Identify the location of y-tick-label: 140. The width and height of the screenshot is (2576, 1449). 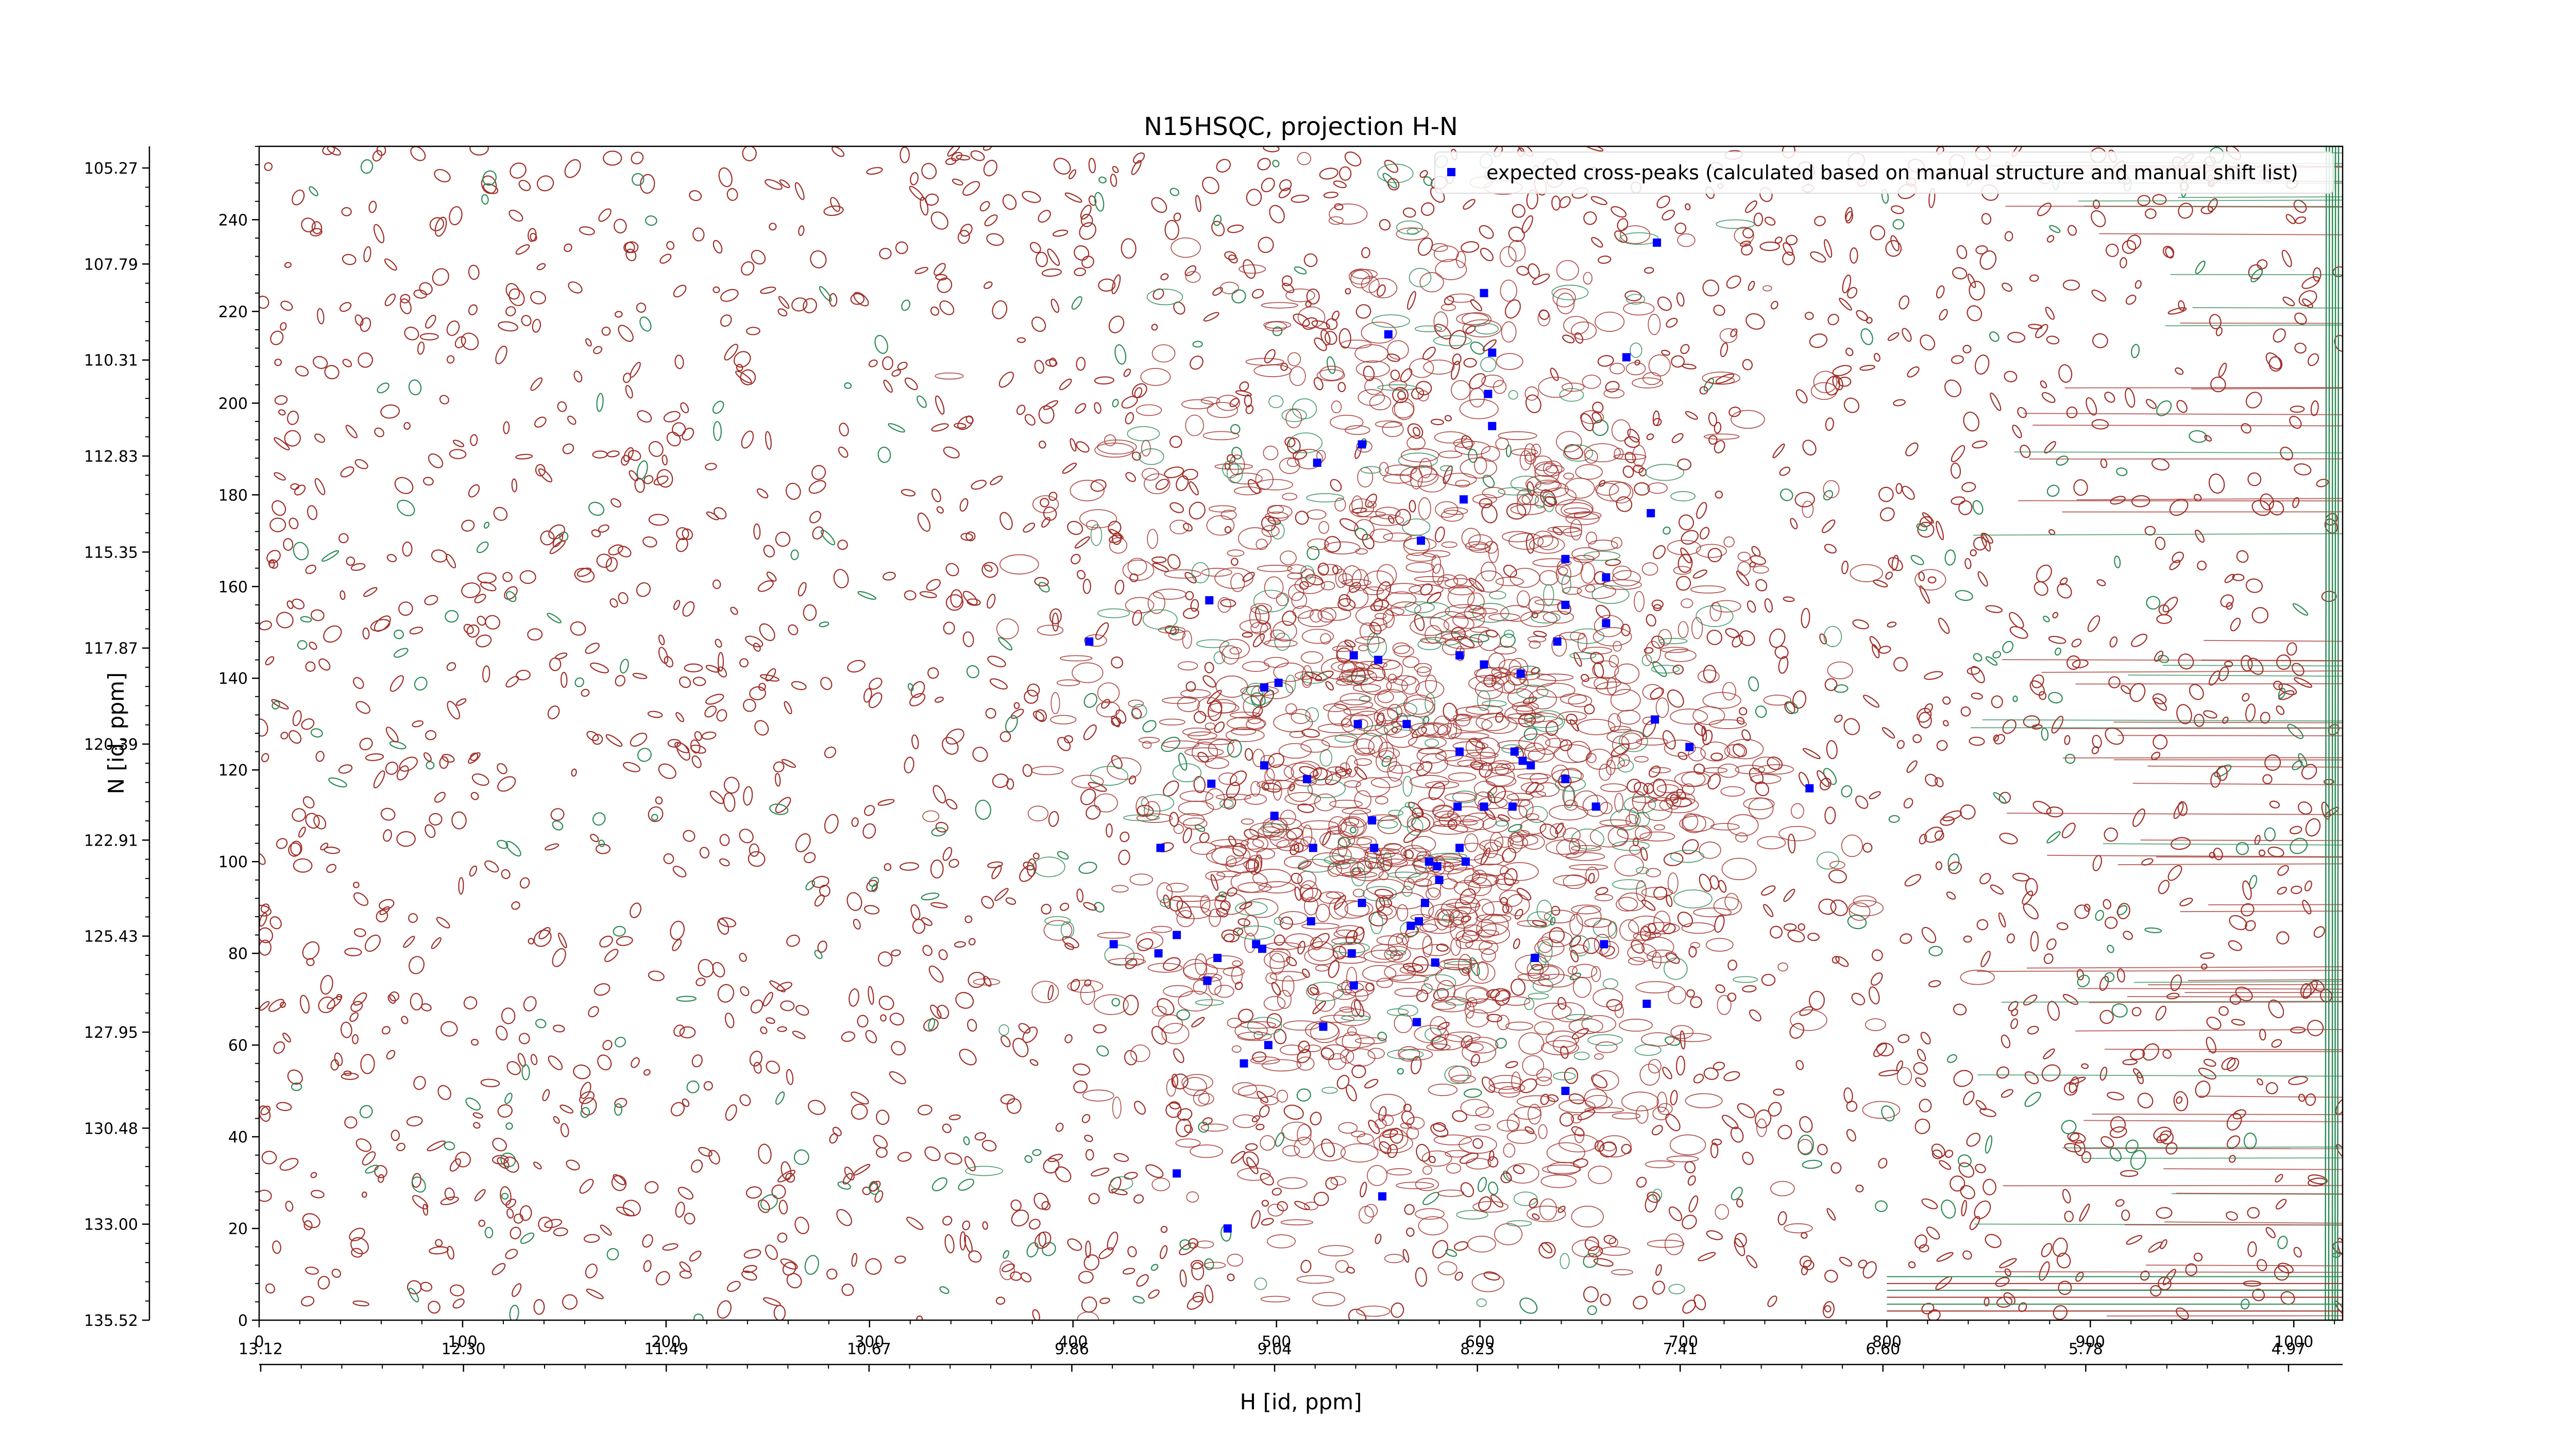
(233, 679).